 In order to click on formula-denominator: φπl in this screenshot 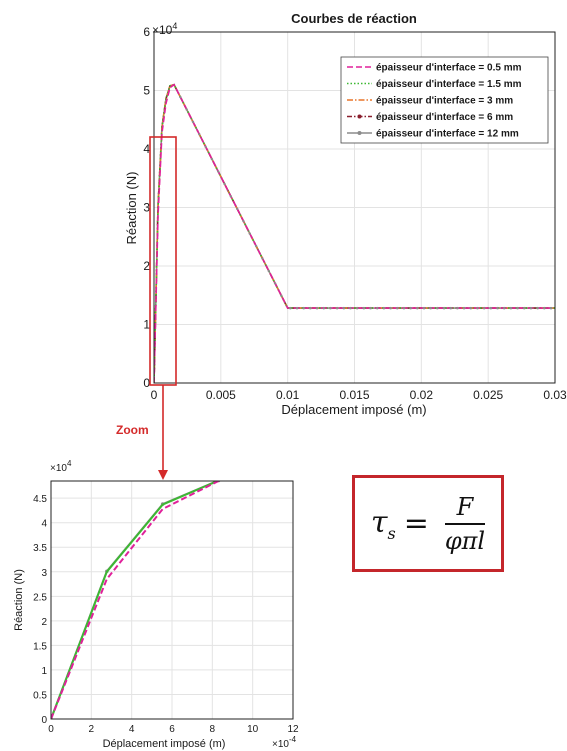, I will do `click(465, 540)`.